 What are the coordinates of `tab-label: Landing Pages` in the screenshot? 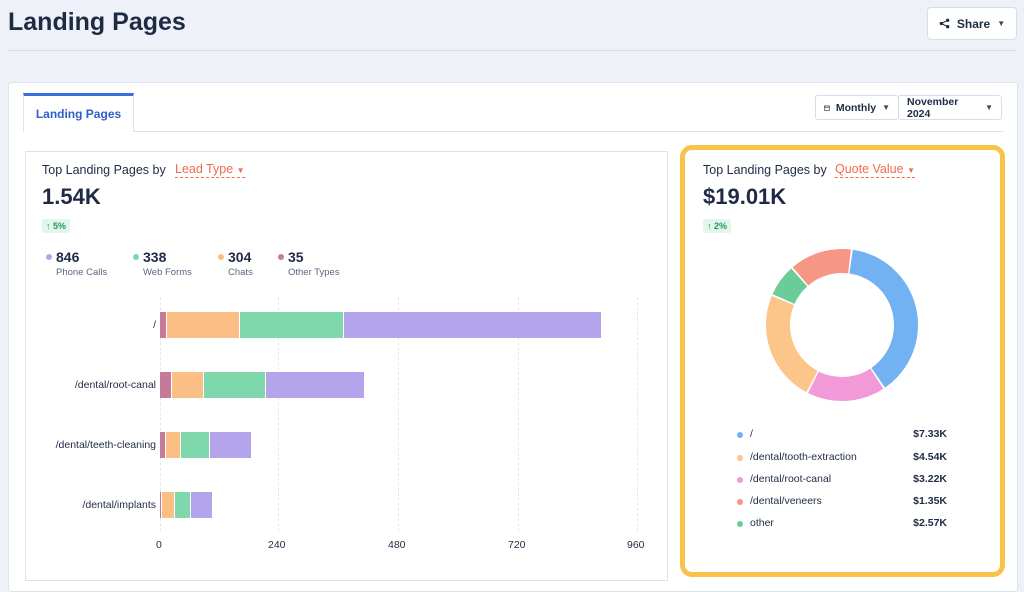 It's located at (78, 114).